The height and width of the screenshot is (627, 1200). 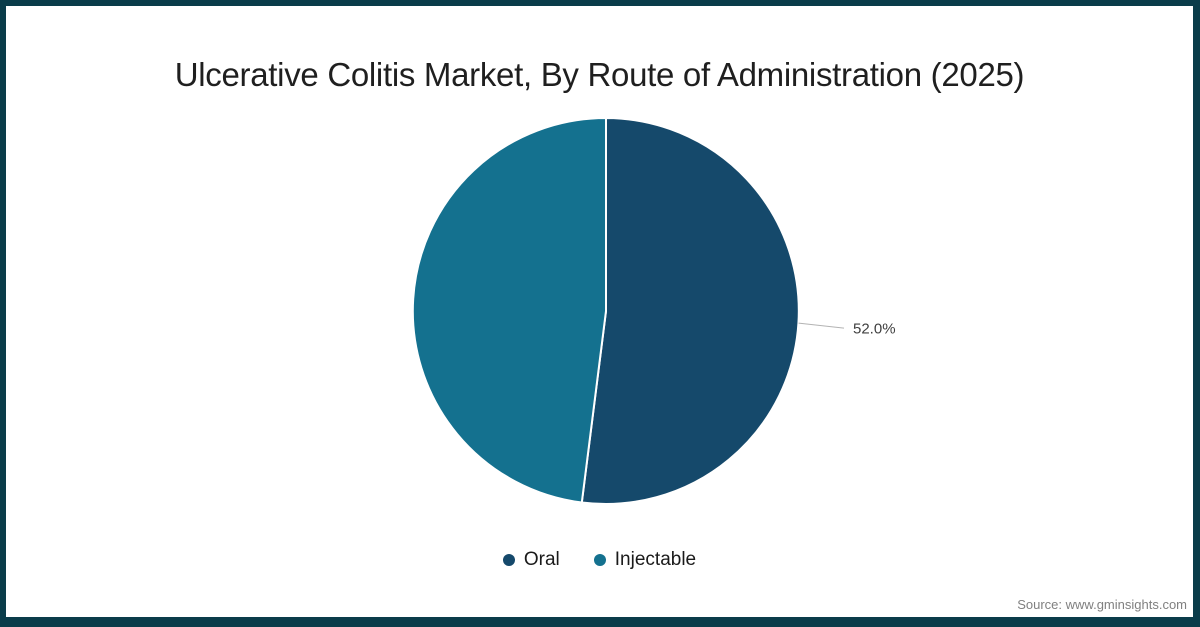 I want to click on legend: Oral Injectable, so click(x=599, y=560).